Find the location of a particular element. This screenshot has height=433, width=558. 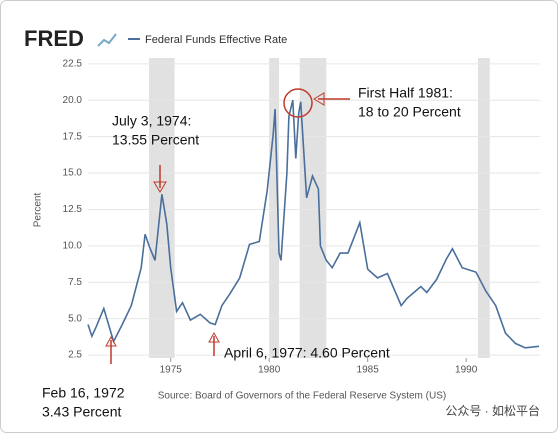

y-tick-label: 22.5 is located at coordinates (73, 63).